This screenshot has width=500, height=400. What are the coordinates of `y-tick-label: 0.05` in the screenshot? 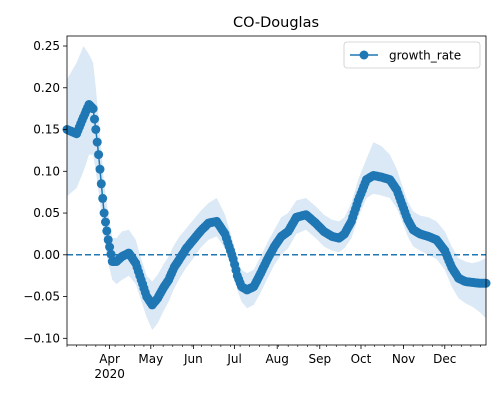 It's located at (46, 213).